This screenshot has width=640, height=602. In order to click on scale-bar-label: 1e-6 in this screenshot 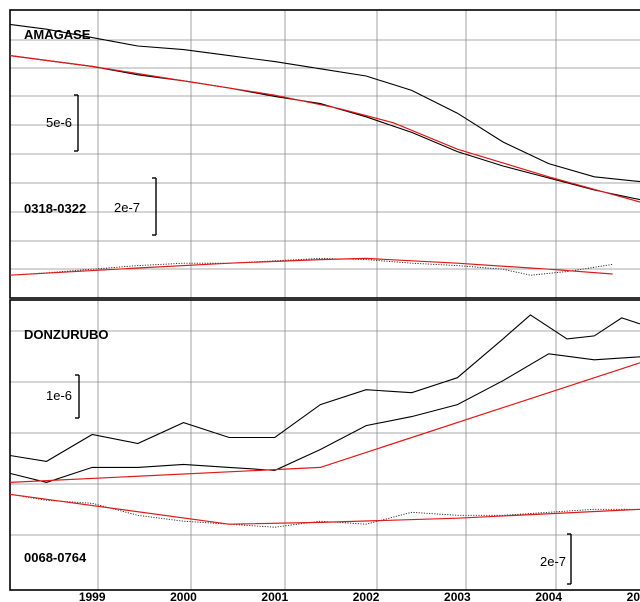, I will do `click(59, 395)`.